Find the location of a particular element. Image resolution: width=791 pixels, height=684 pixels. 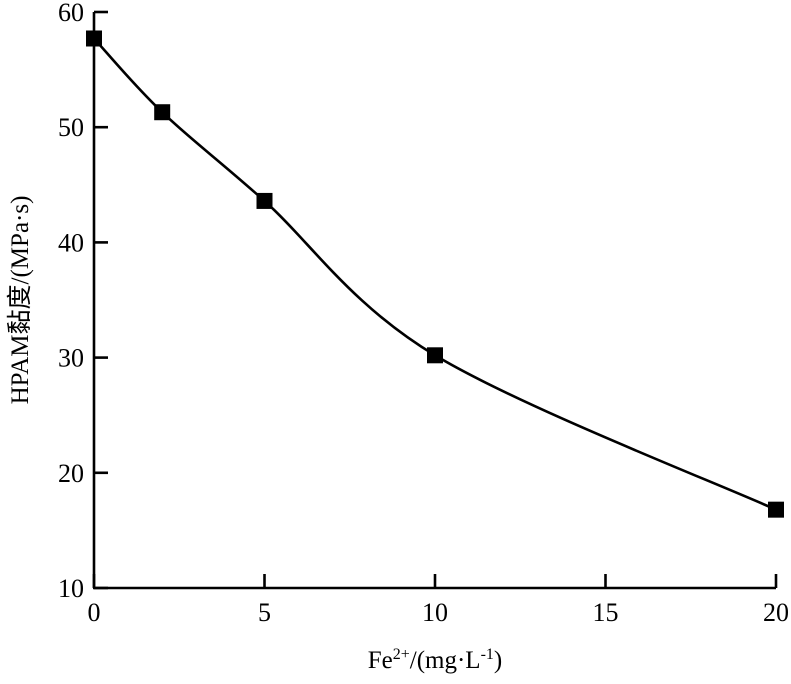

x-tick-label: 5 is located at coordinates (264, 612).